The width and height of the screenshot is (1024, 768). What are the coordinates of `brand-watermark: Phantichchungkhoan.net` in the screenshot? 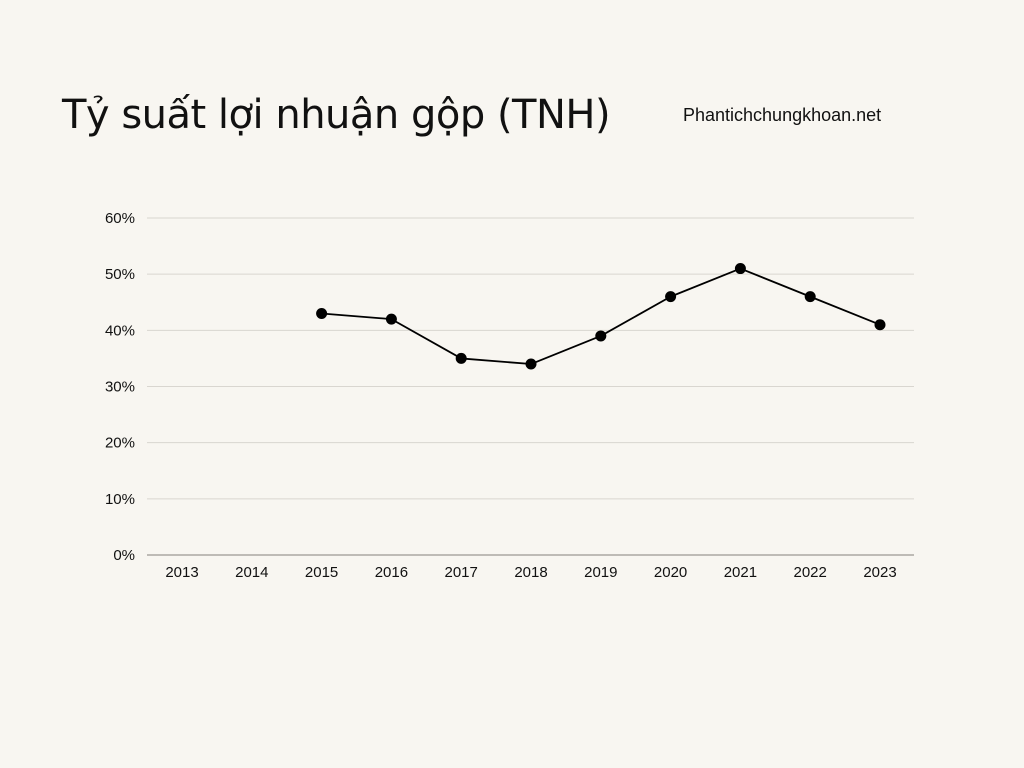 It's located at (782, 115).